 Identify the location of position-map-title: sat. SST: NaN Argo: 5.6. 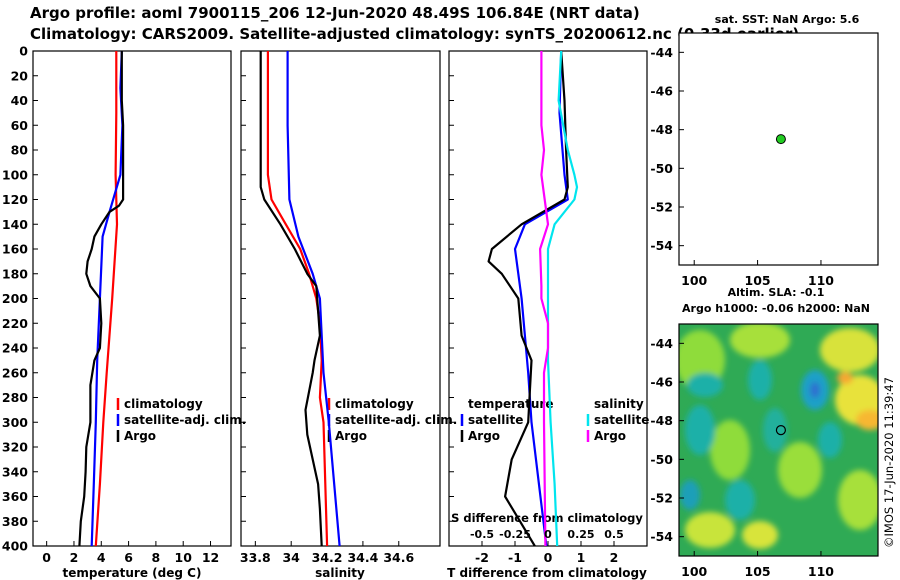
(787, 19).